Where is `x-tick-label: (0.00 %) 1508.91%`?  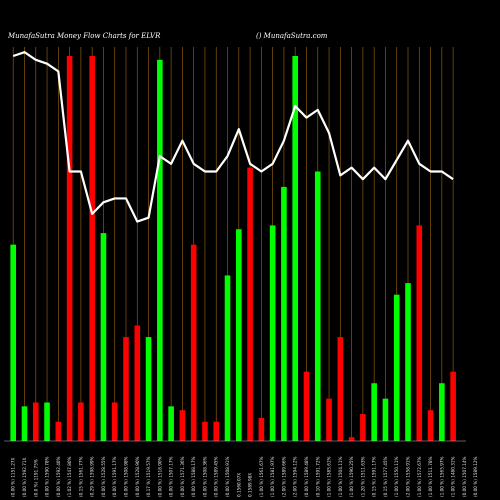
x-tick-label: (0.00 %) 1508.91% is located at coordinates (227, 476).